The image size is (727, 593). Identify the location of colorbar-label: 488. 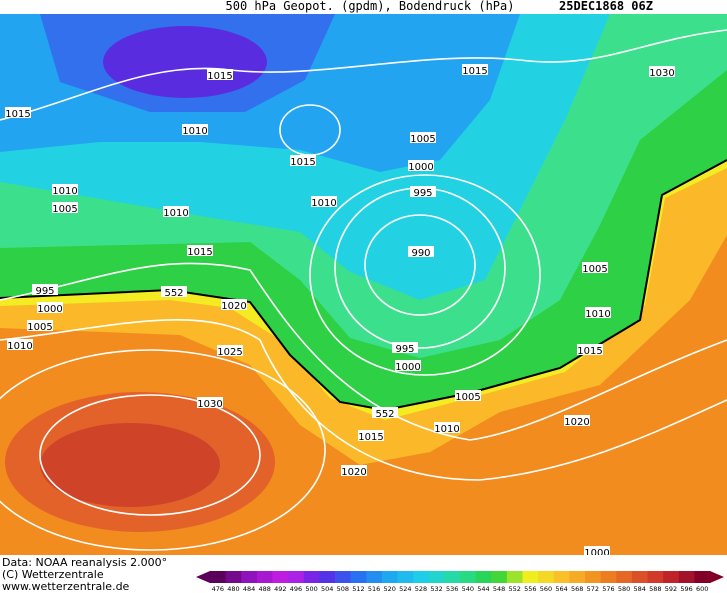
(264, 589).